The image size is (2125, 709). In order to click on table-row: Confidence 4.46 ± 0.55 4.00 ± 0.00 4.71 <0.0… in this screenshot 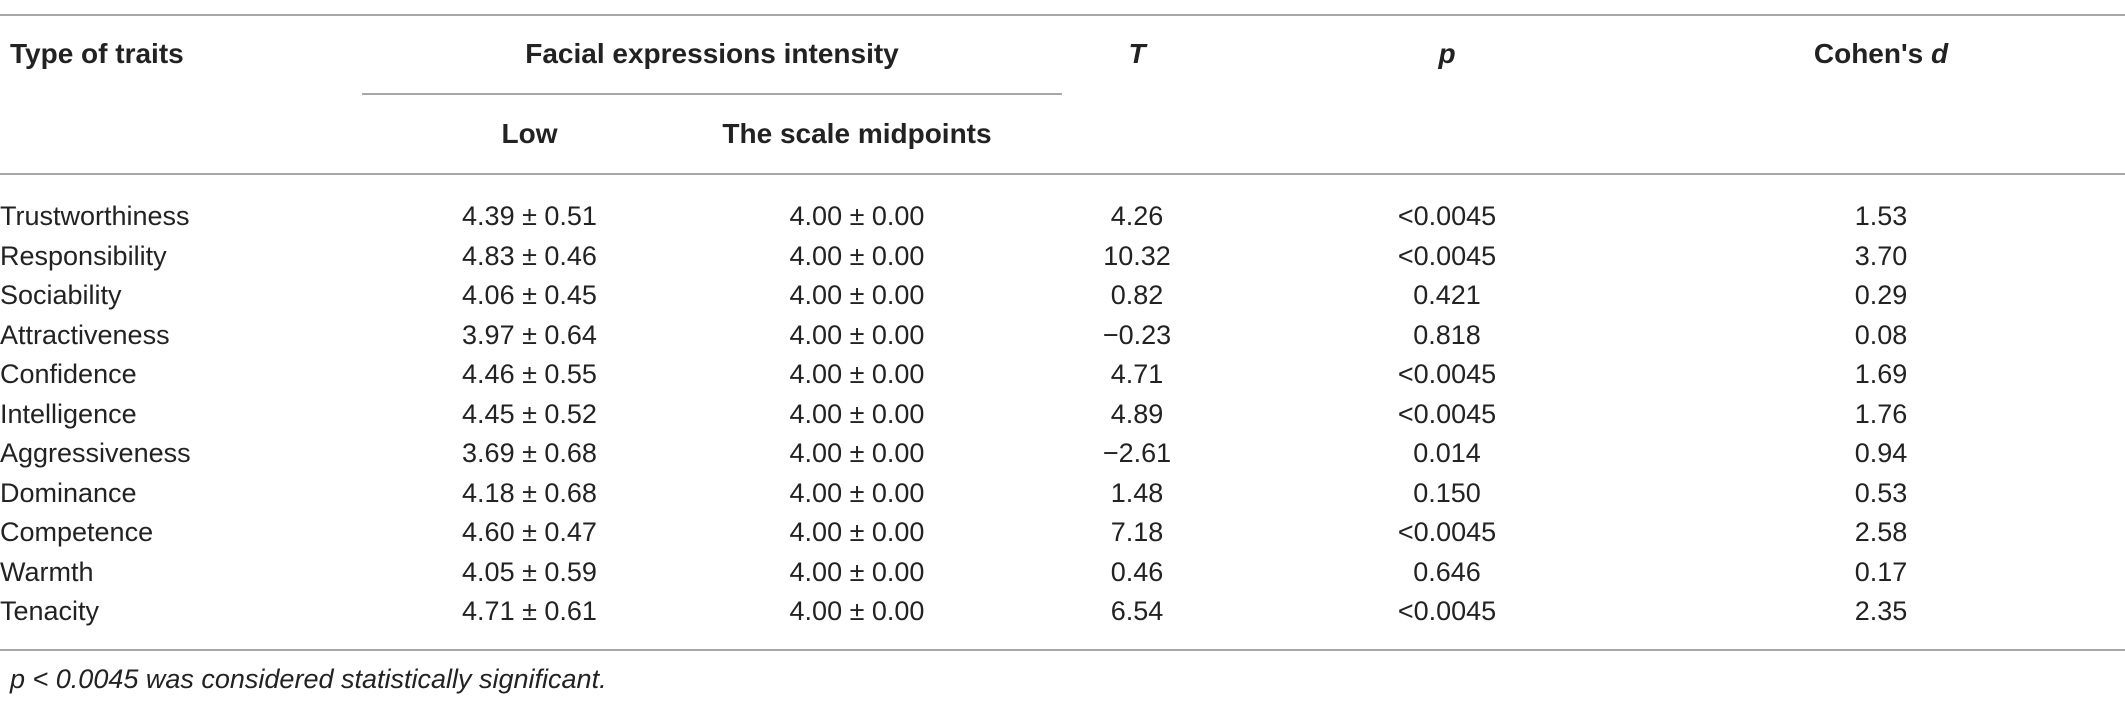, I will do `click(1062, 375)`.